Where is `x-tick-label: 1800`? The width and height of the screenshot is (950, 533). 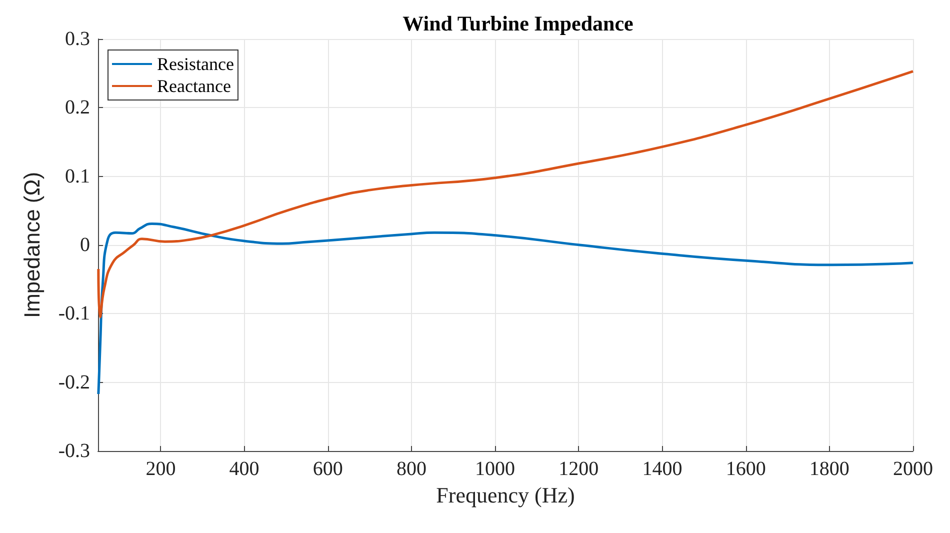 x-tick-label: 1800 is located at coordinates (829, 469).